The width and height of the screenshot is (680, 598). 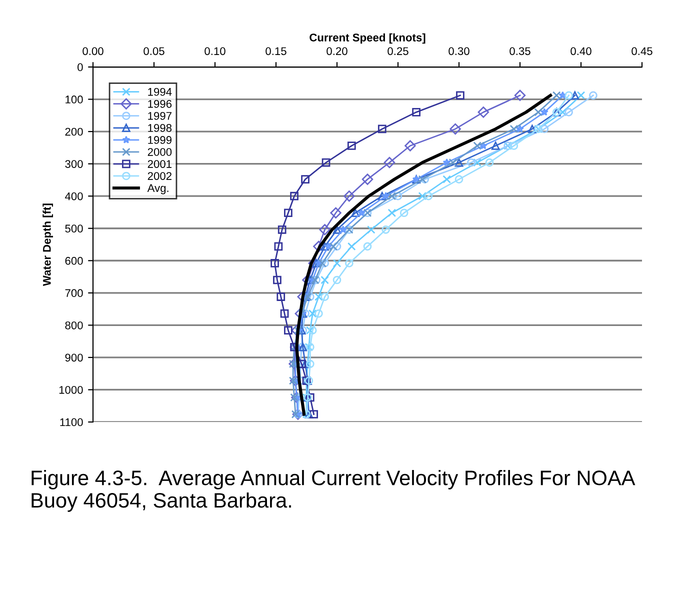 I want to click on legend-label: Avg., so click(x=157, y=189).